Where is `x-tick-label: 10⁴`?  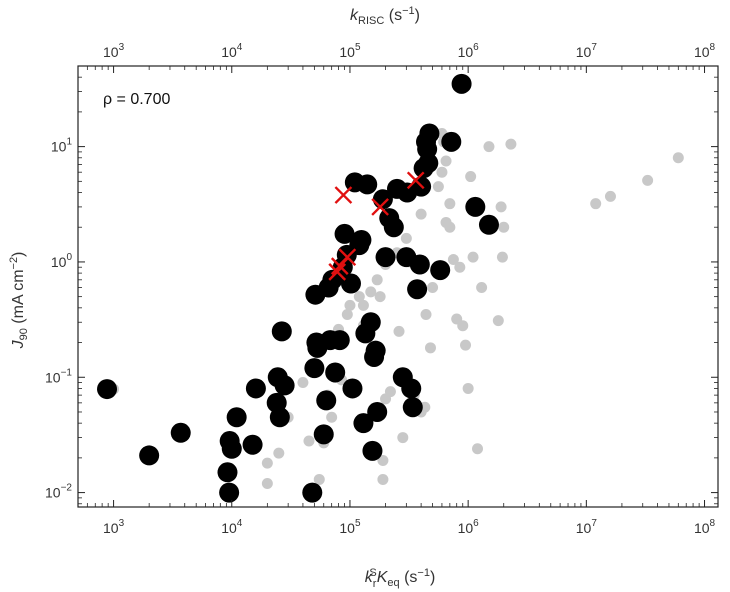
x-tick-label: 10⁴ is located at coordinates (232, 527).